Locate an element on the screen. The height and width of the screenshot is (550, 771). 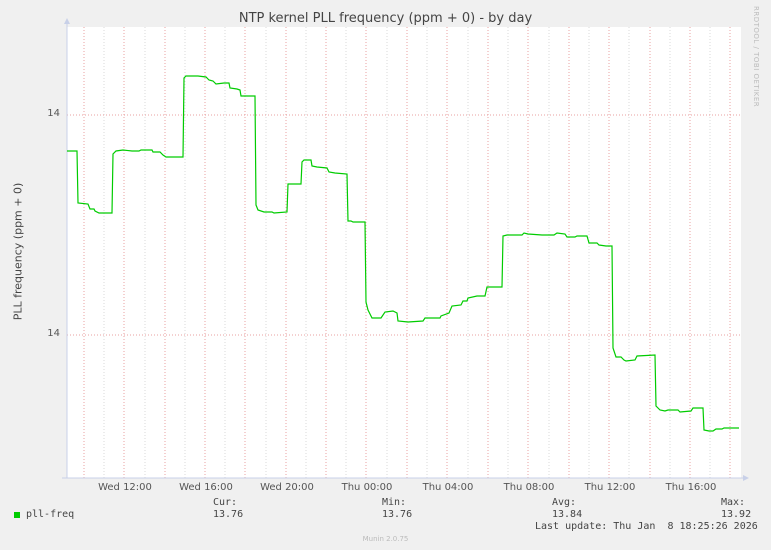
x-tick-label: Thu 12:00 is located at coordinates (610, 487).